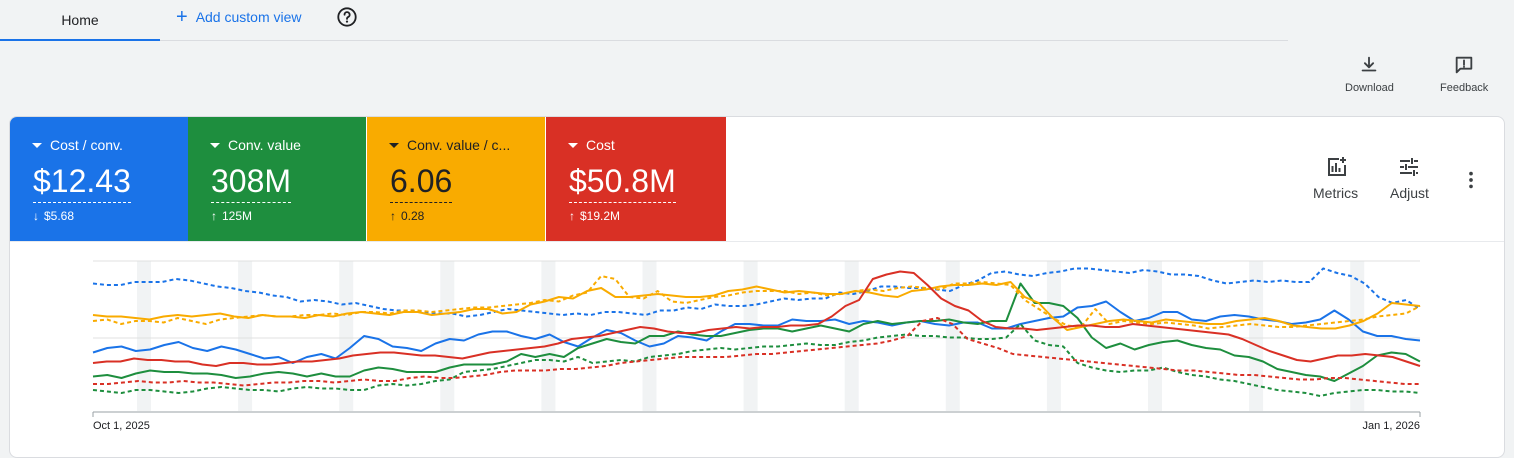  What do you see at coordinates (82, 182) in the screenshot?
I see `metric-value: $12.43` at bounding box center [82, 182].